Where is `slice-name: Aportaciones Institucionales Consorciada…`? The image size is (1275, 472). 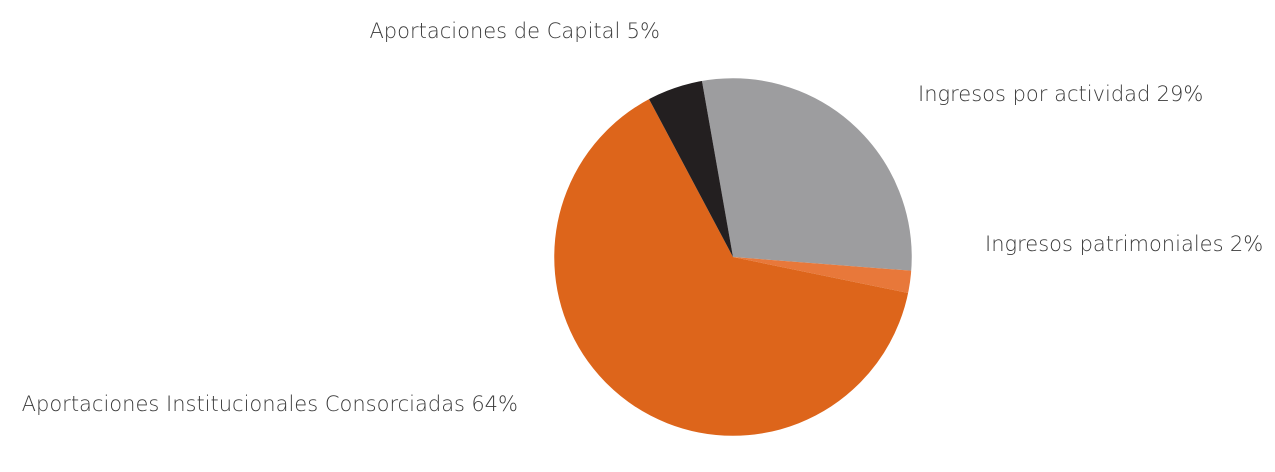
slice-name: Aportaciones Institucionales Consorciada… is located at coordinates (243, 404).